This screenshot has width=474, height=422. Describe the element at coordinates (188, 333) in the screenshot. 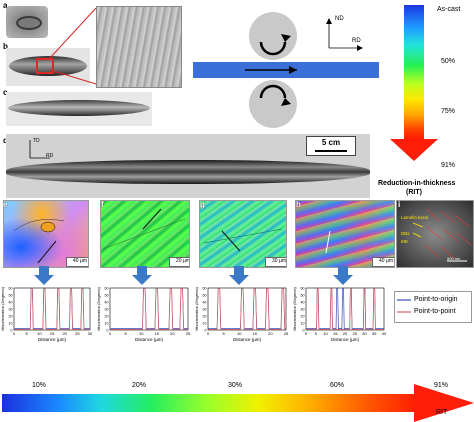

I see `plot-xtick-f: 25` at that location.